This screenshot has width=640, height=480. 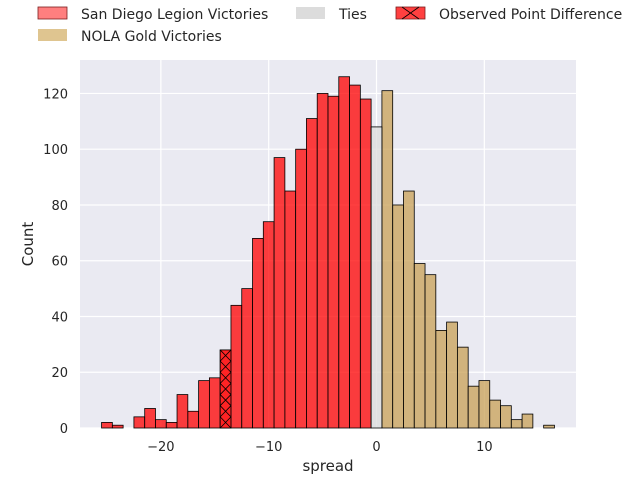 What do you see at coordinates (327, 466) in the screenshot?
I see `x-axis-label: spread` at bounding box center [327, 466].